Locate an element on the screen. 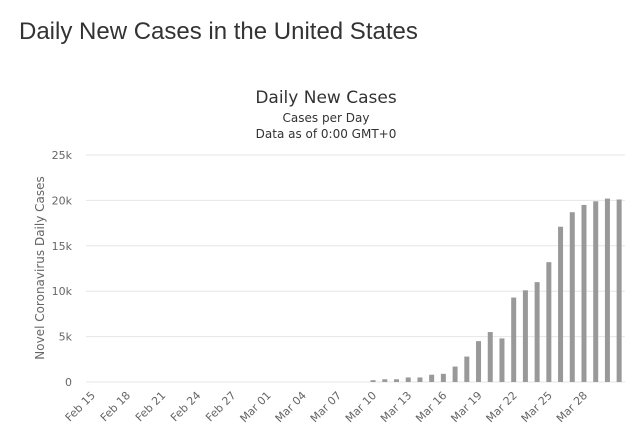 This screenshot has height=429, width=642. x-tick-label: Mar 04 is located at coordinates (291, 407).